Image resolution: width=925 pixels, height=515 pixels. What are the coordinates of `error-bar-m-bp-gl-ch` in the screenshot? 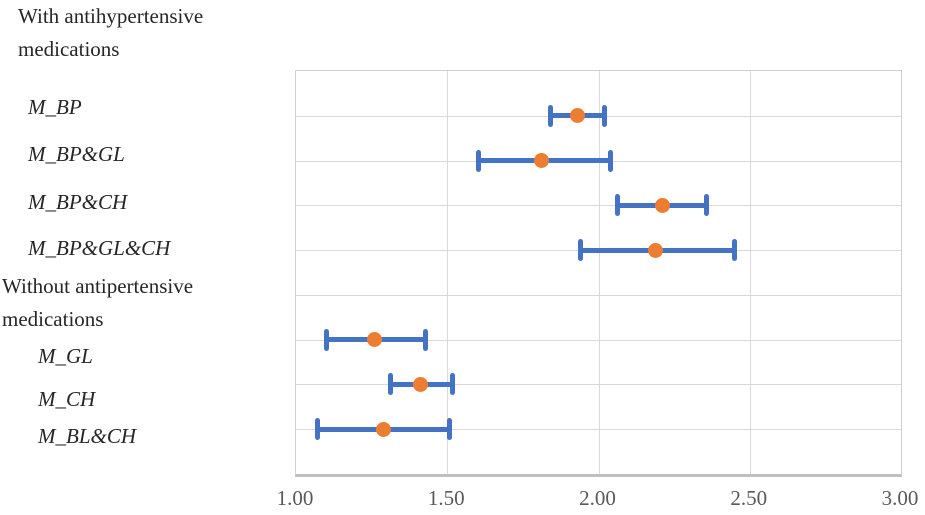 It's located at (657, 250).